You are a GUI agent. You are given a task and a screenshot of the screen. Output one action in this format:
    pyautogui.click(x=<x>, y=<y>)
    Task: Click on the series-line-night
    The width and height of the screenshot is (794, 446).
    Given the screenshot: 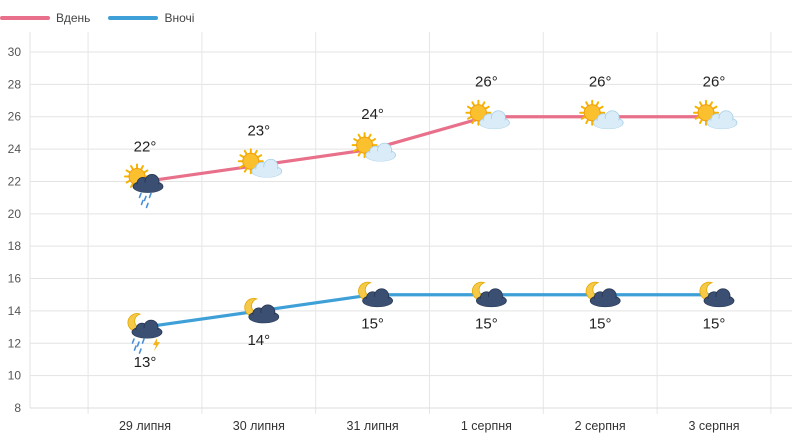 What is the action you would take?
    pyautogui.click(x=429, y=311)
    